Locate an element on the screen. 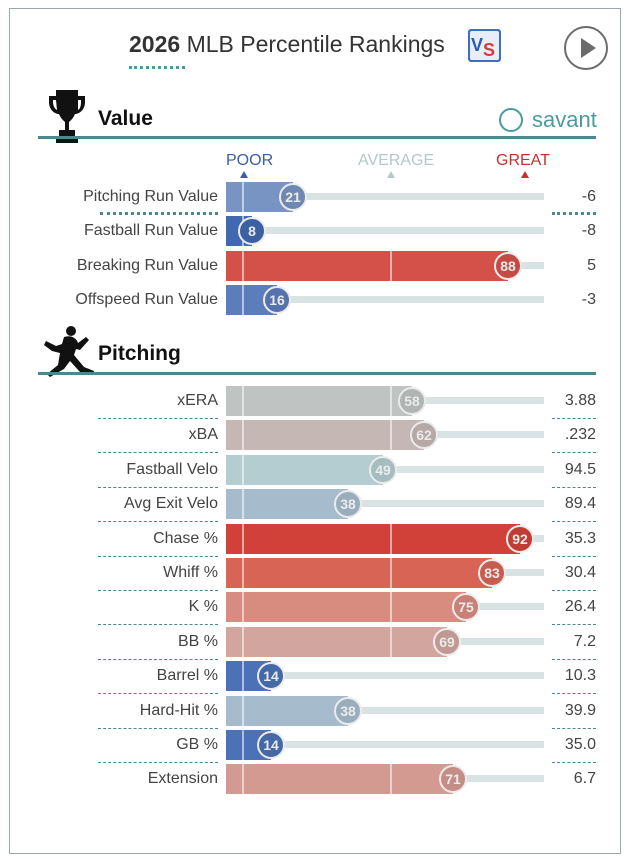  metric-value: 89.4 is located at coordinates (580, 504).